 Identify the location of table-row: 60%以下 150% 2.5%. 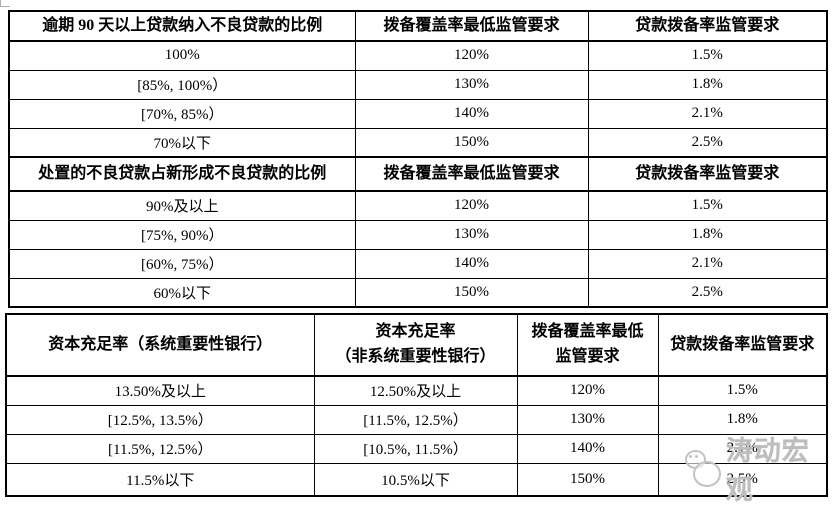
(418, 292).